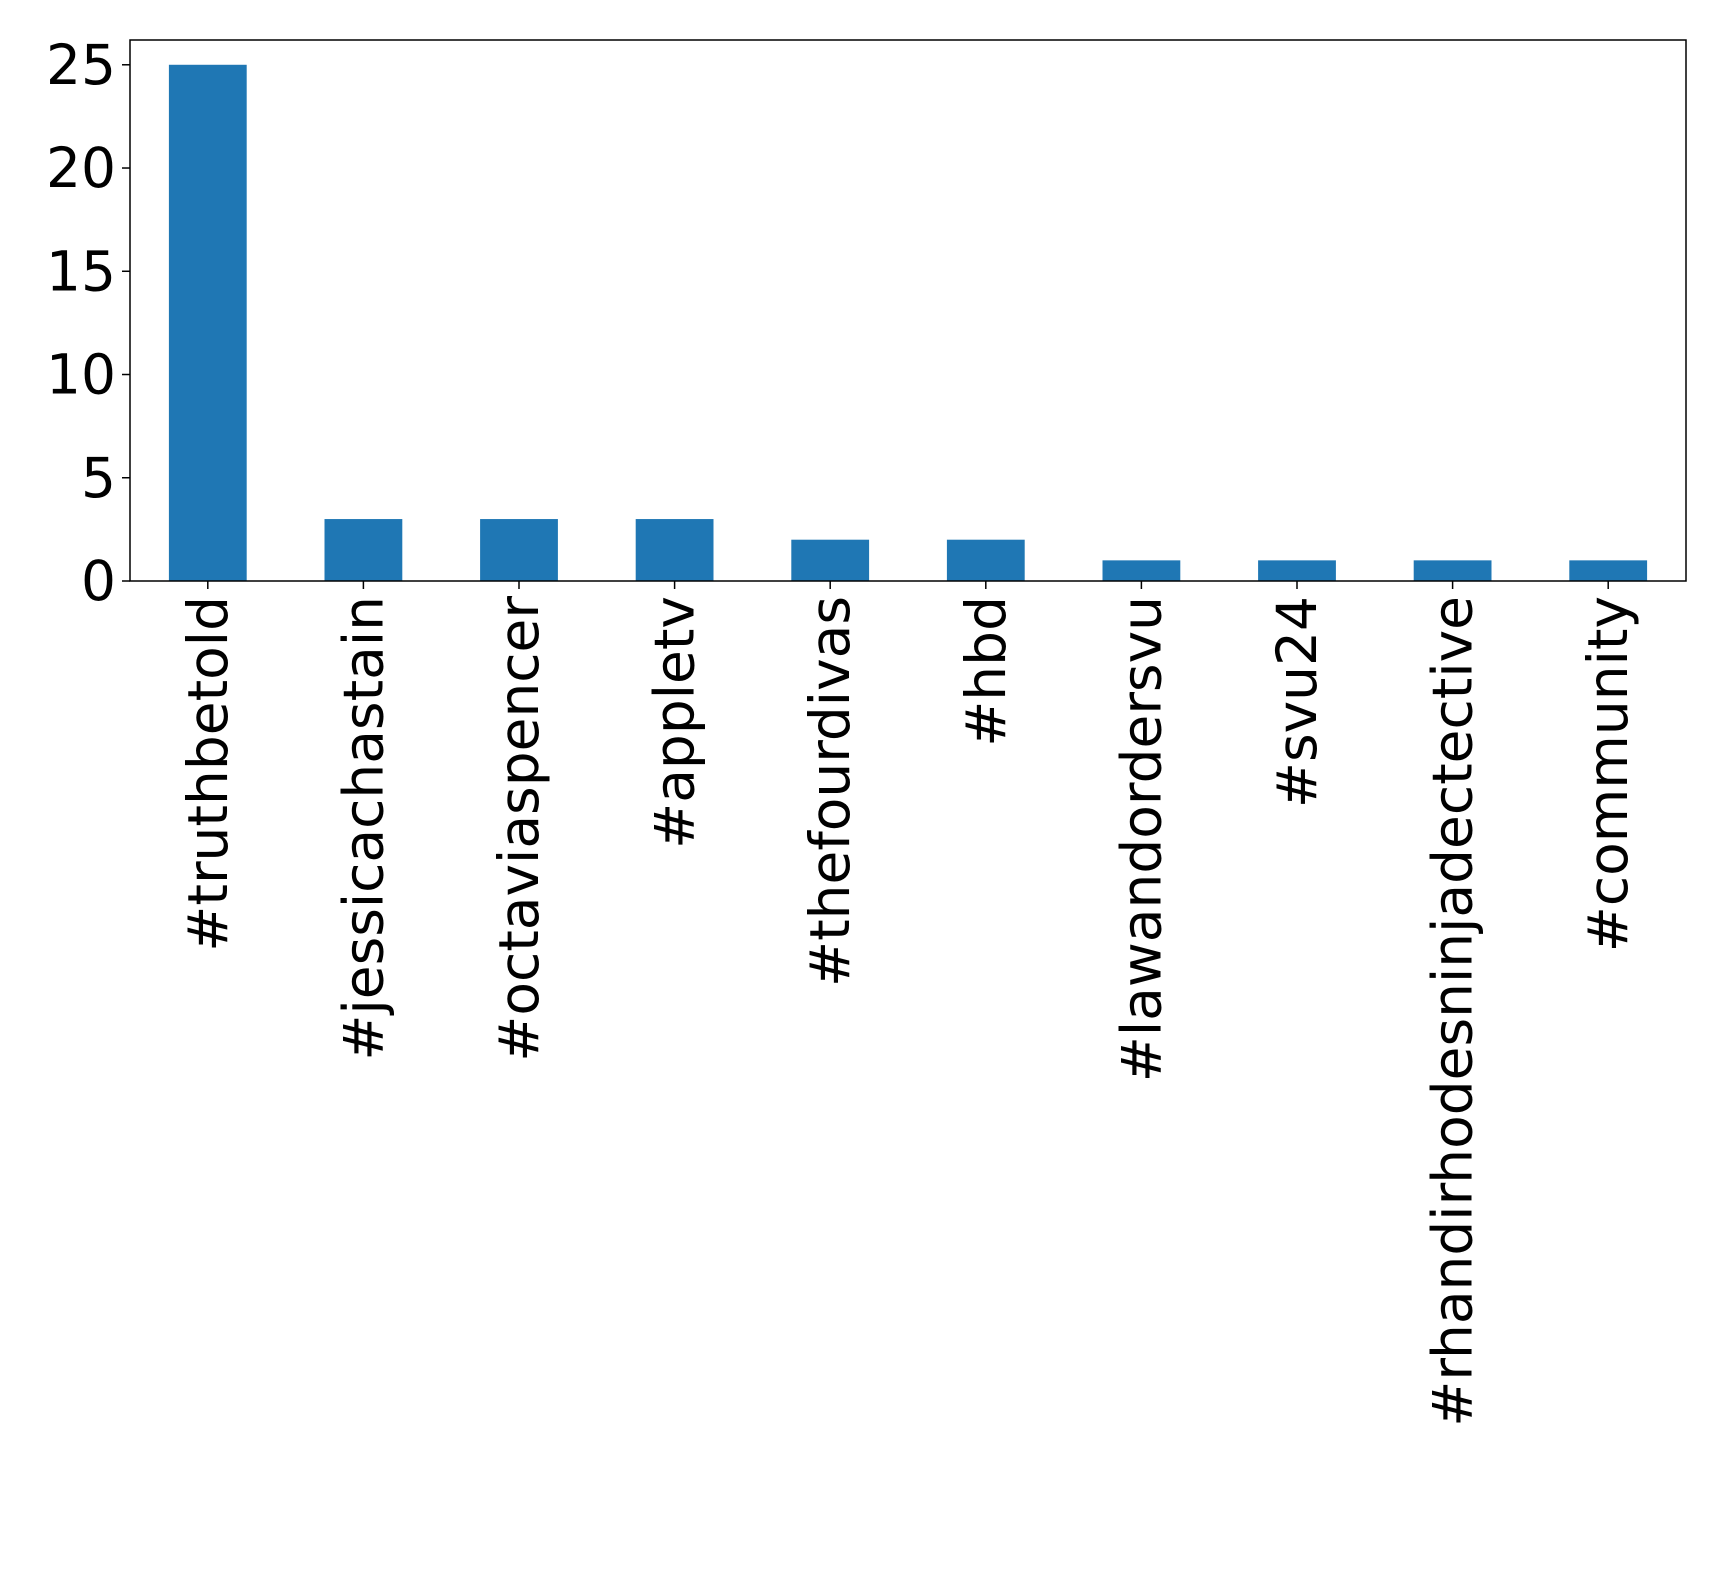 The height and width of the screenshot is (1577, 1719). I want to click on x-tick-label-9: #community, so click(1608, 774).